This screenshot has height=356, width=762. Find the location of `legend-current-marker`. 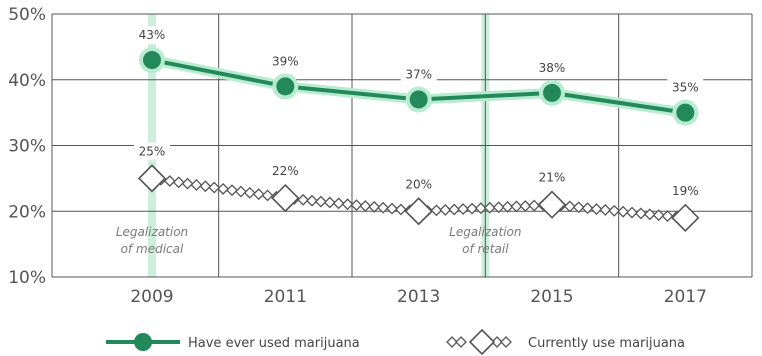

legend-current-marker is located at coordinates (482, 342).